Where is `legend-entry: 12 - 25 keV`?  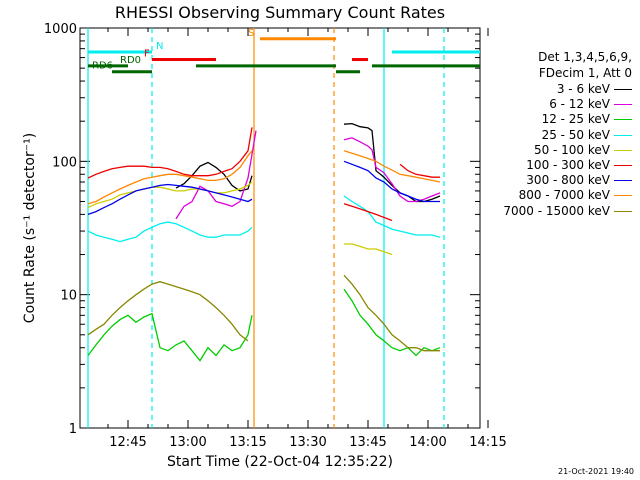 legend-entry: 12 - 25 keV is located at coordinates (587, 119).